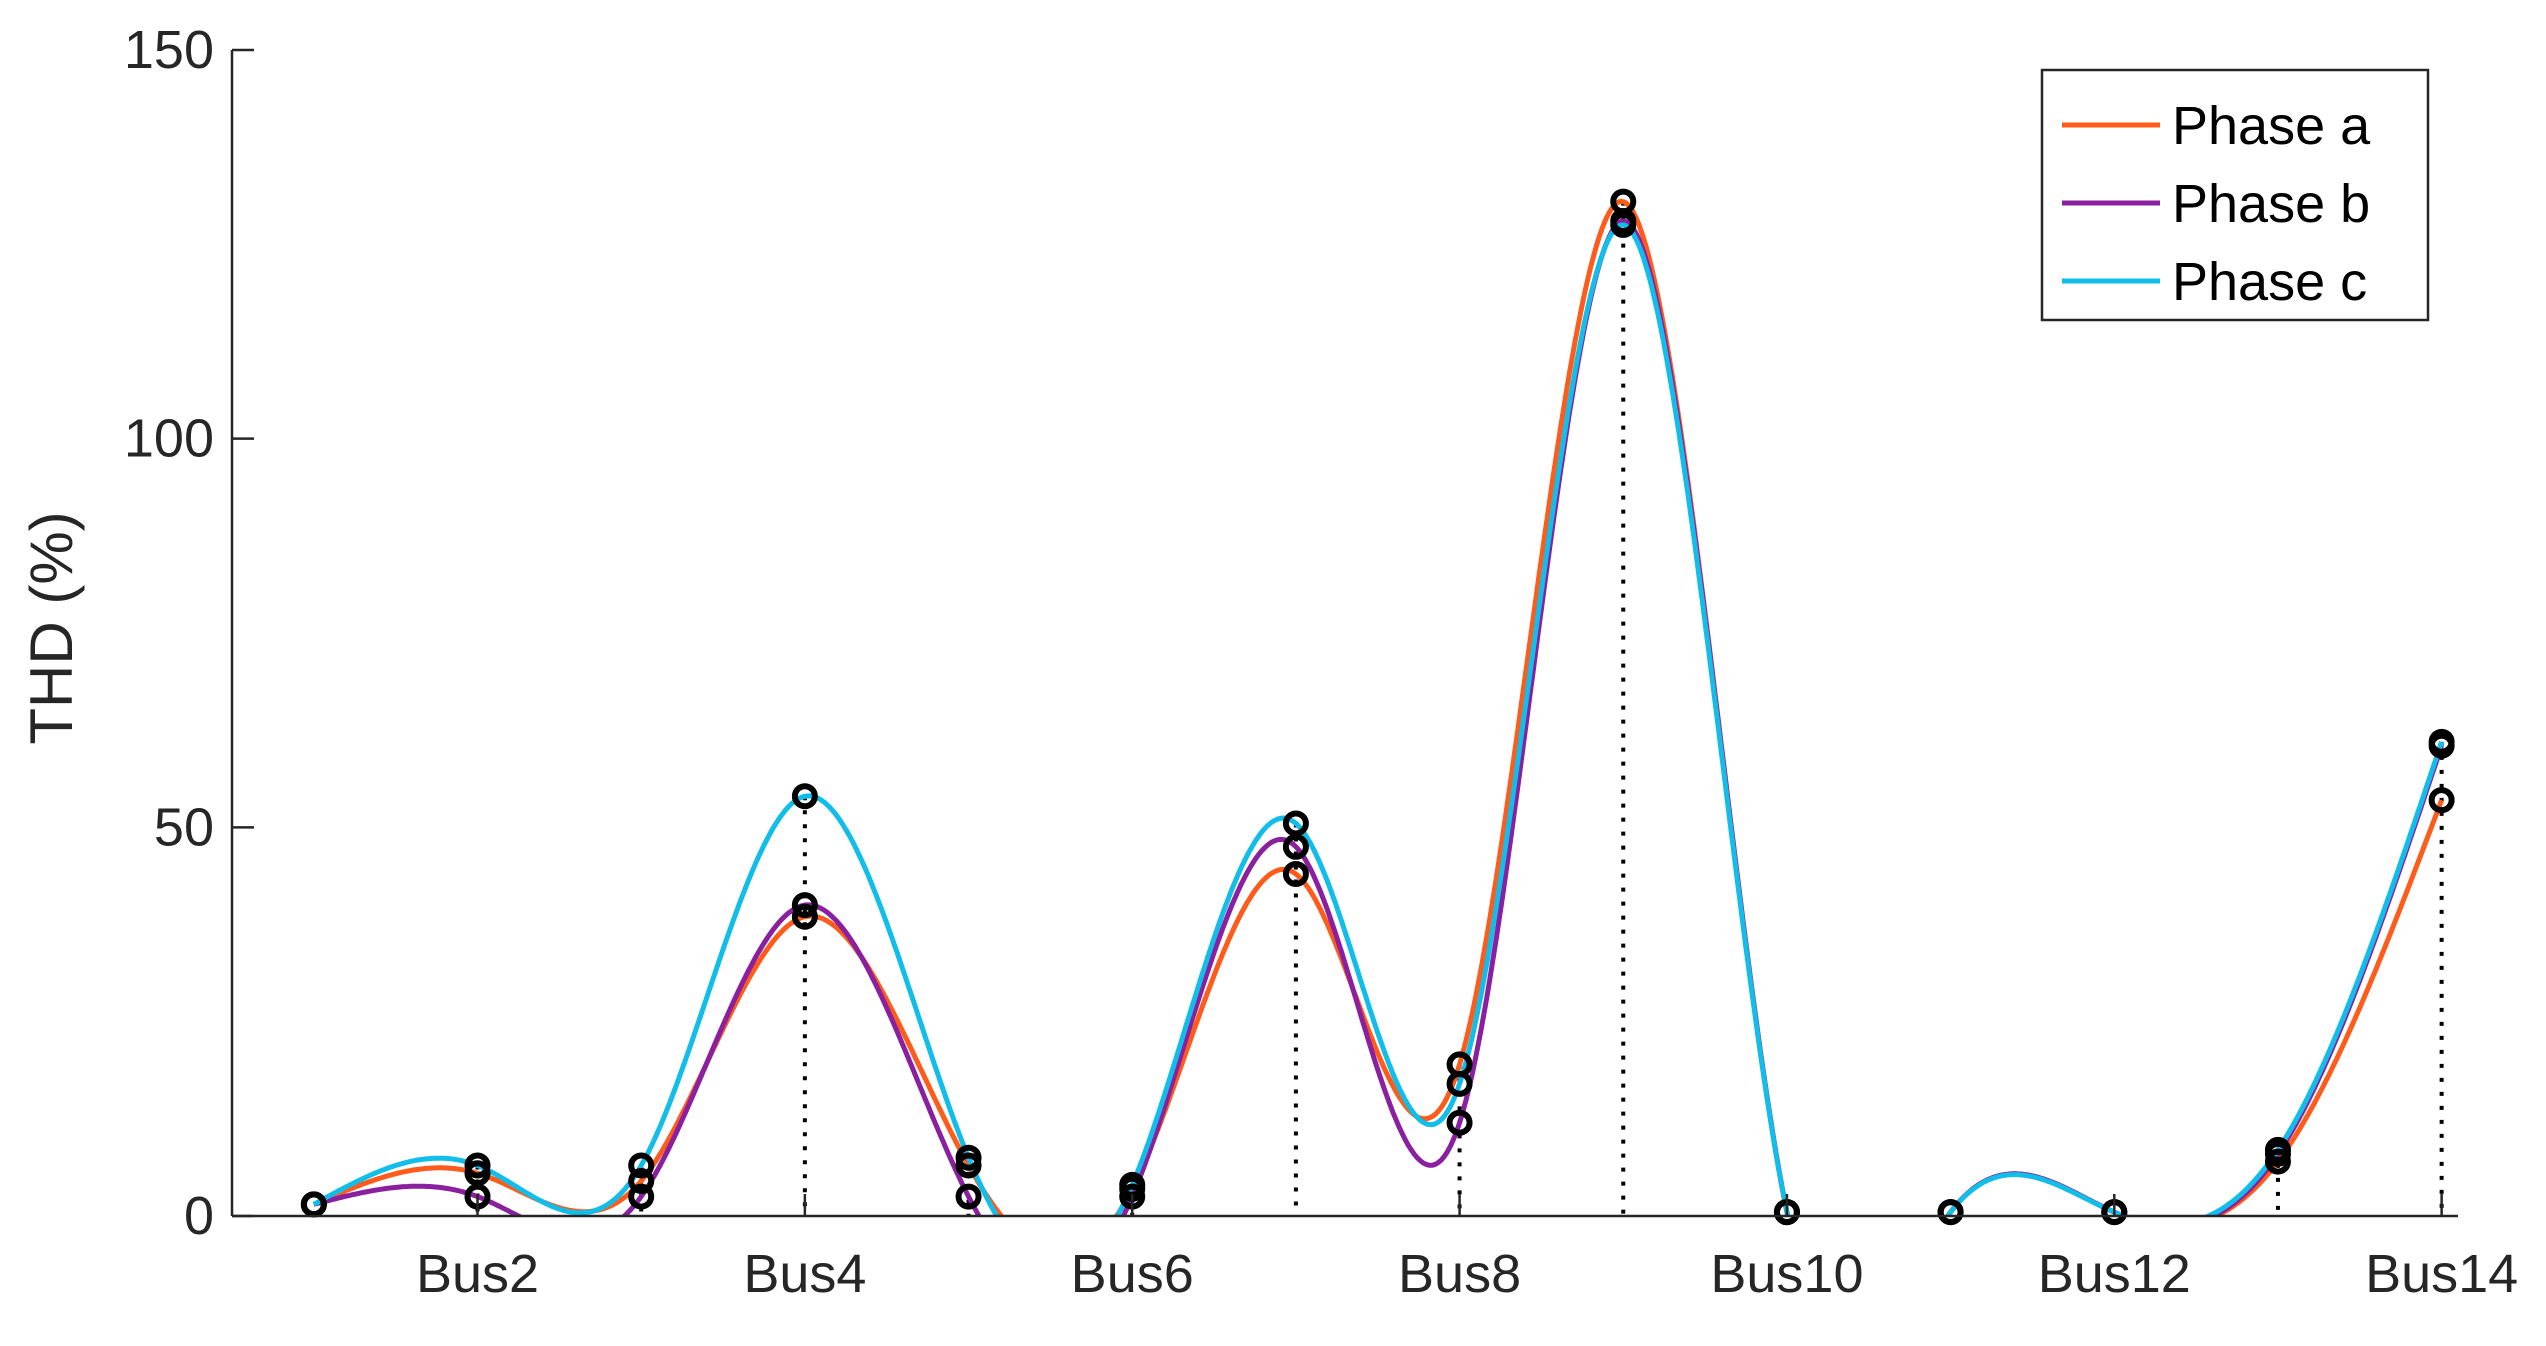  I want to click on y-tick-label: 50, so click(184, 827).